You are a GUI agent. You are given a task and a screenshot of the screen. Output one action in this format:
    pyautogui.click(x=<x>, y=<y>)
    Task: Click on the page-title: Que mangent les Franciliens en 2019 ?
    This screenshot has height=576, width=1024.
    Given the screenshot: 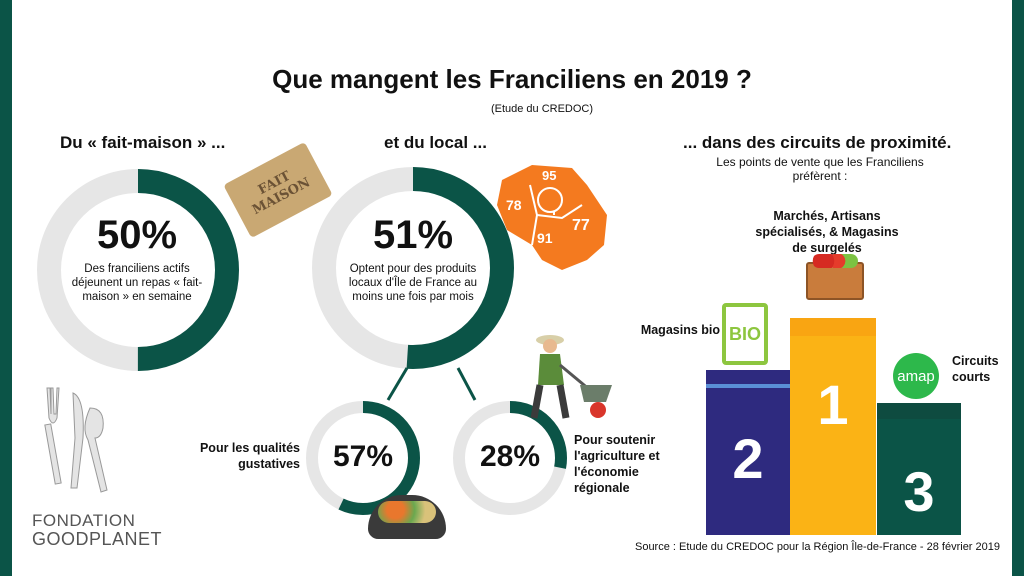 What is the action you would take?
    pyautogui.click(x=512, y=79)
    